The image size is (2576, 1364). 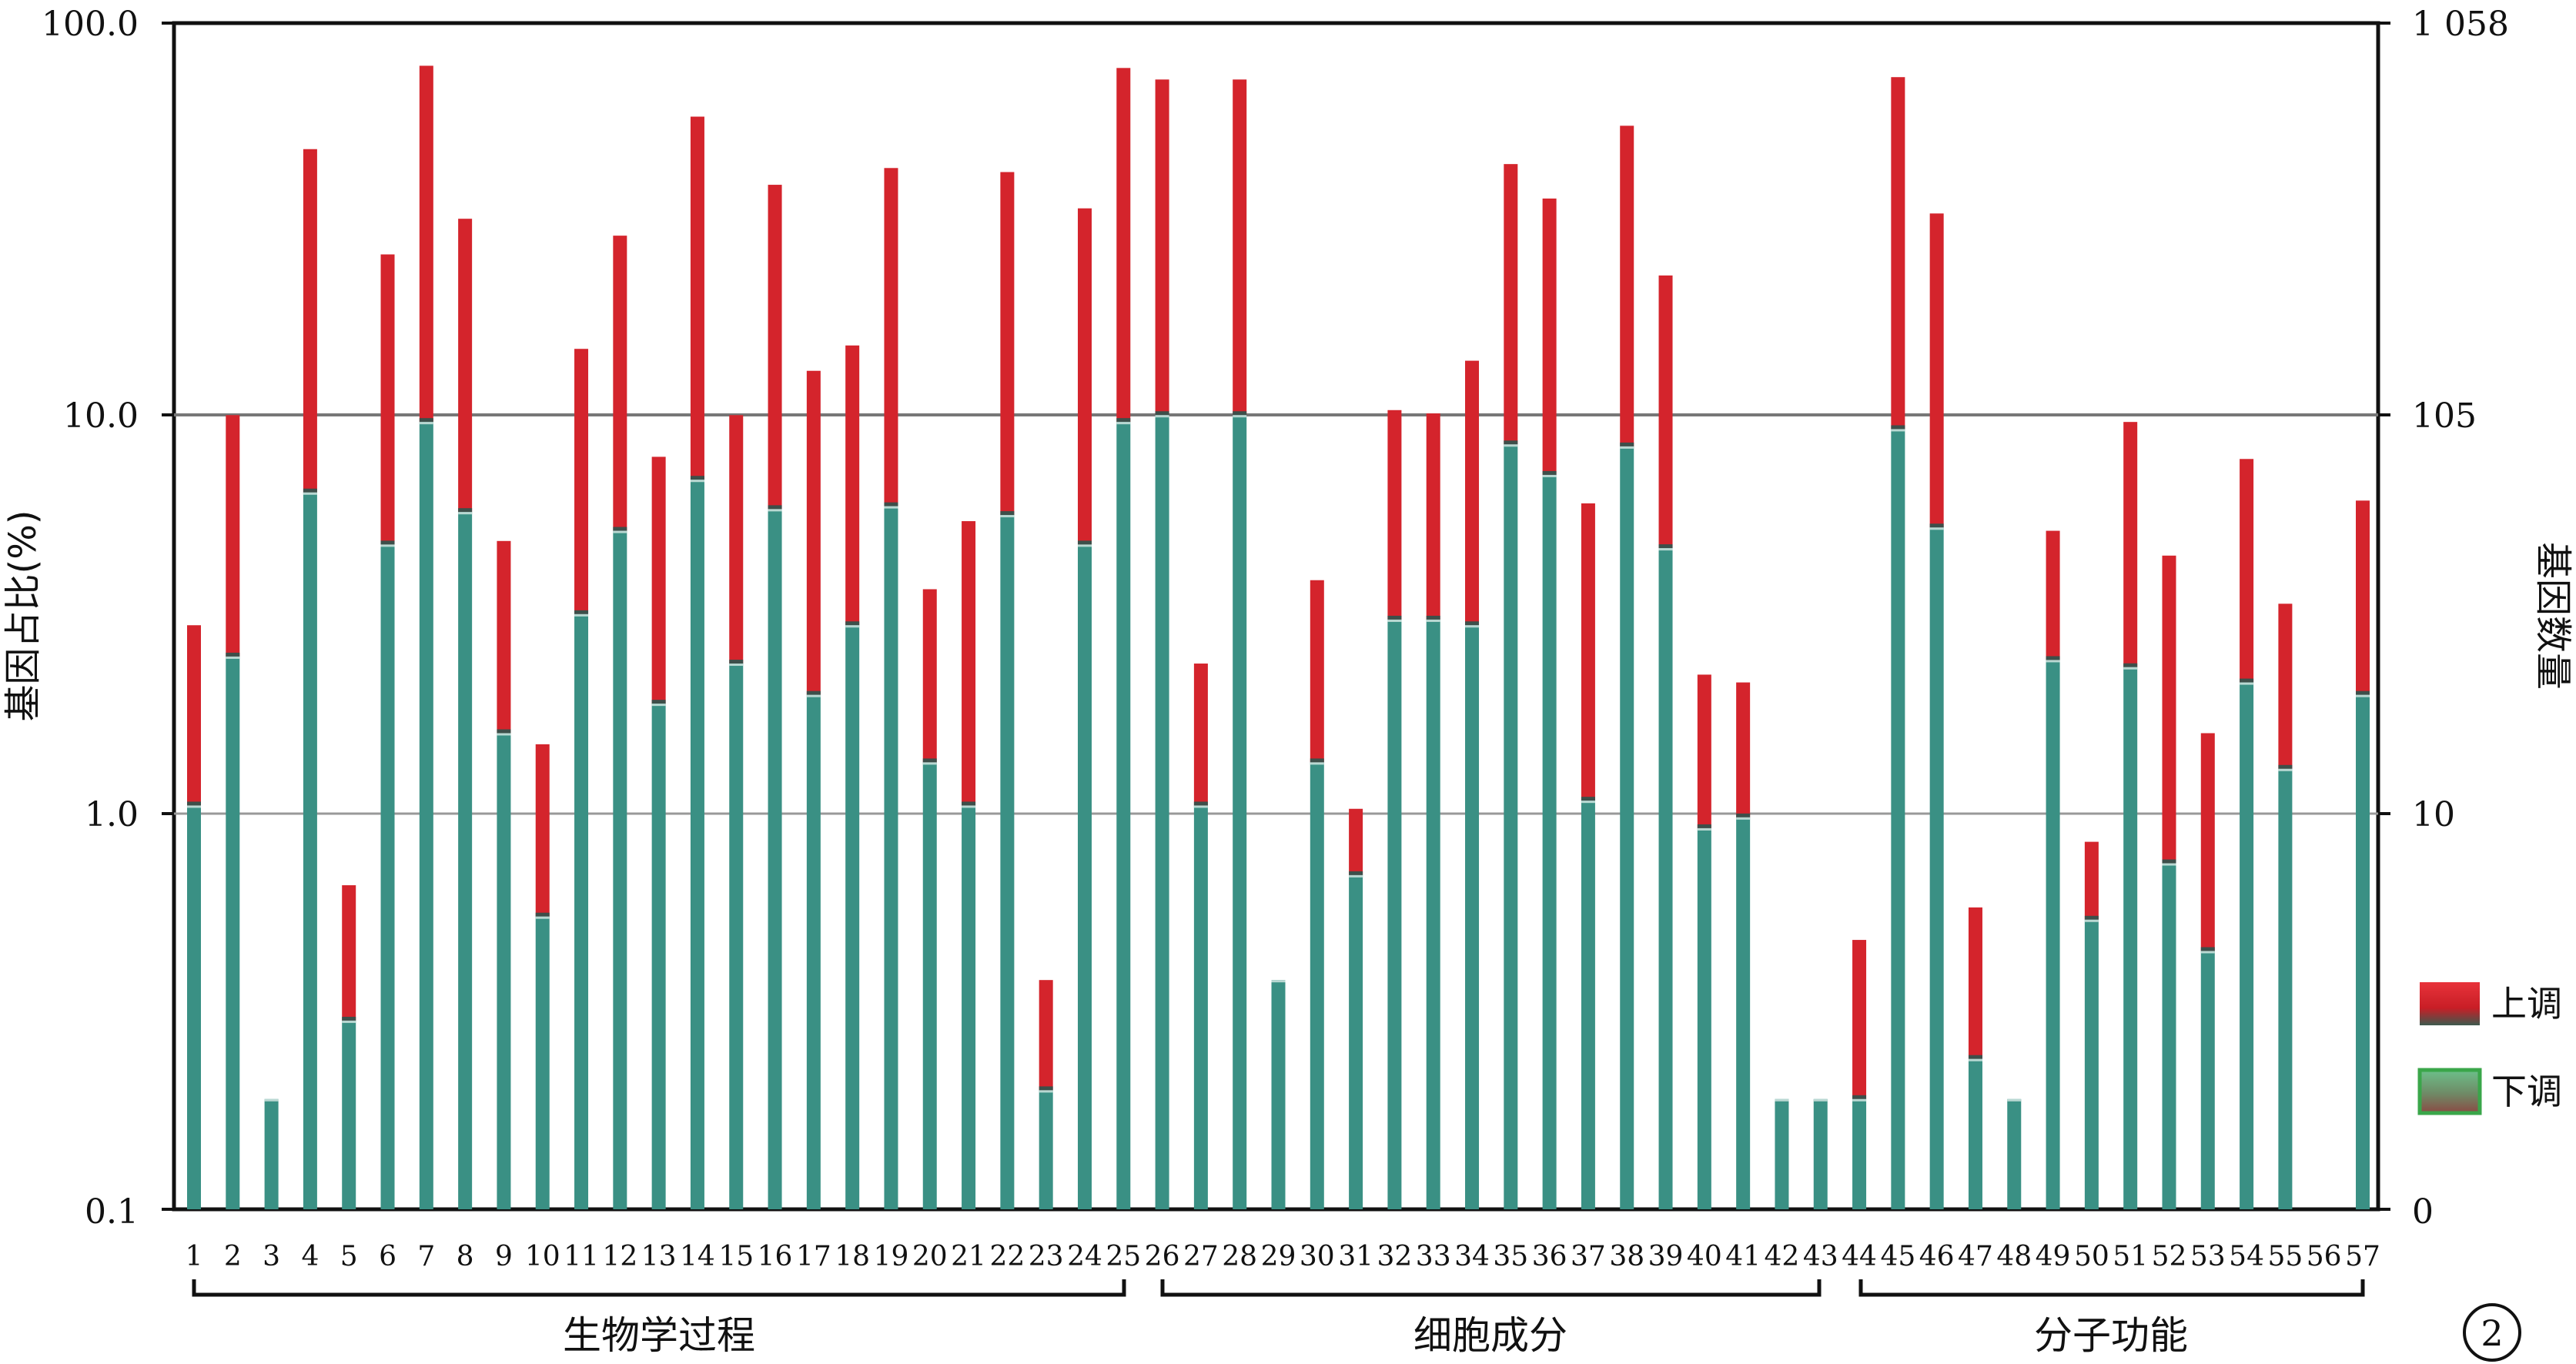 What do you see at coordinates (1937, 1256) in the screenshot?
I see `x-tick-label-46: 46` at bounding box center [1937, 1256].